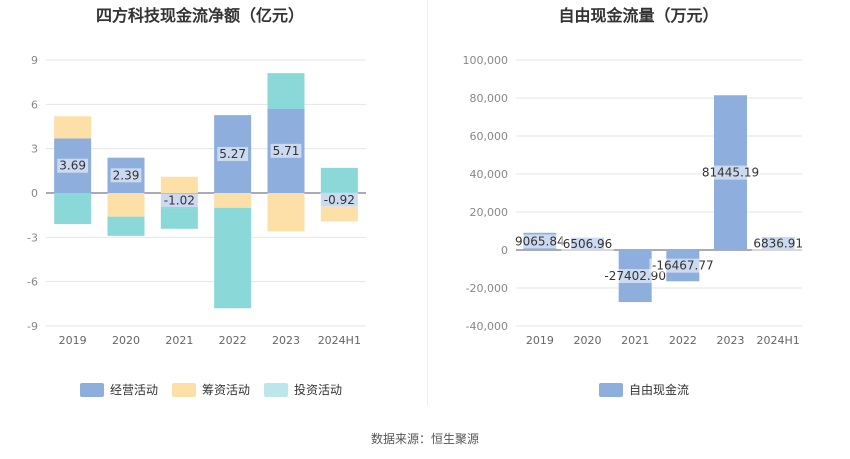 This screenshot has width=850, height=459. I want to click on right-data-label: 6506.96, so click(588, 244).